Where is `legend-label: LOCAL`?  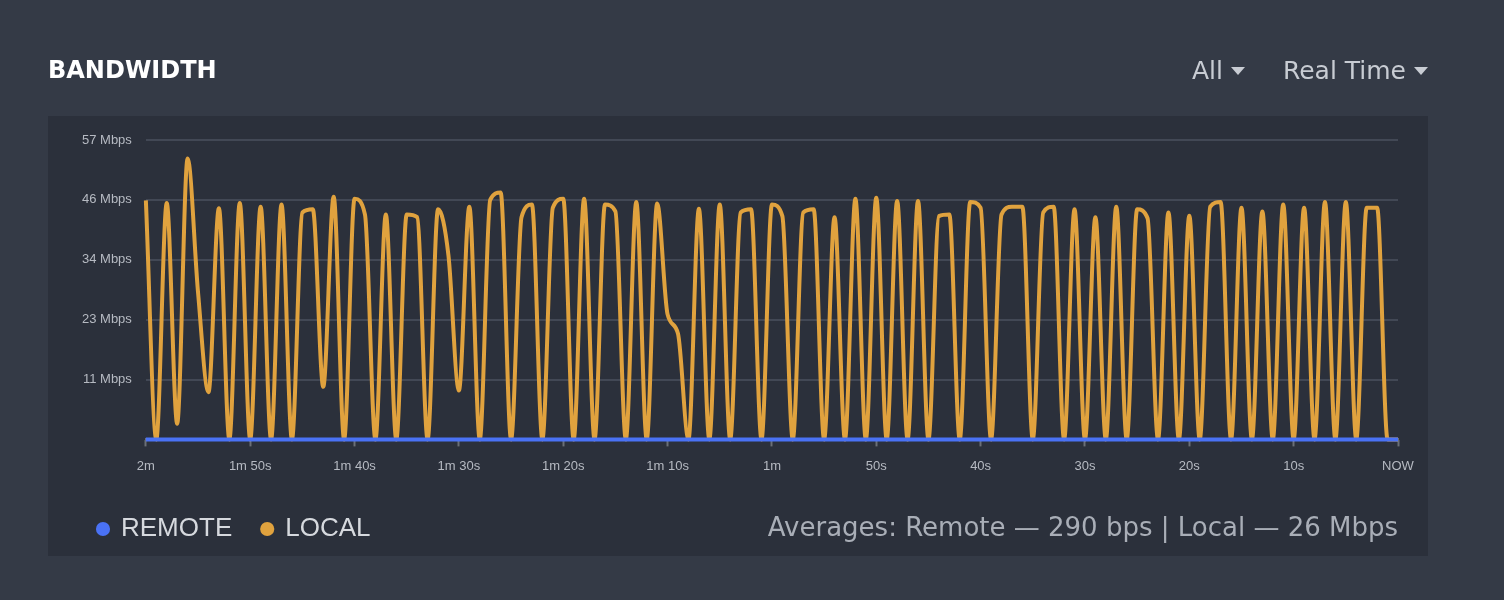 legend-label: LOCAL is located at coordinates (328, 527).